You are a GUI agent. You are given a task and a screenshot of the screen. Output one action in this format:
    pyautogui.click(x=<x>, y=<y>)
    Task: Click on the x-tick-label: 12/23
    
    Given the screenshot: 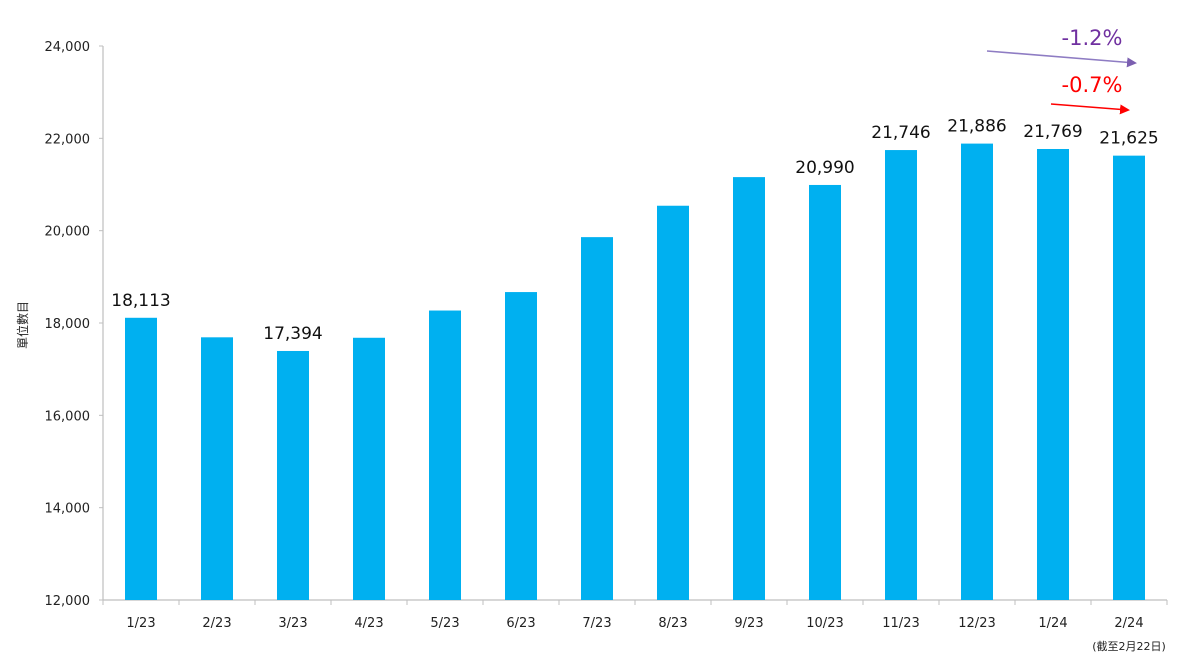 What is the action you would take?
    pyautogui.click(x=976, y=623)
    